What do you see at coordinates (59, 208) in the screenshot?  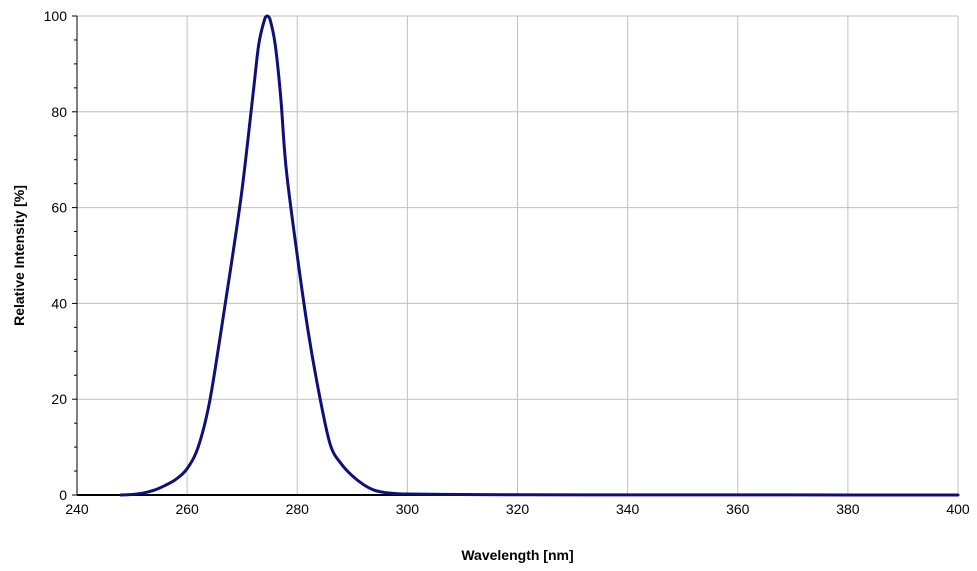 I see `y-tick-label: 60` at bounding box center [59, 208].